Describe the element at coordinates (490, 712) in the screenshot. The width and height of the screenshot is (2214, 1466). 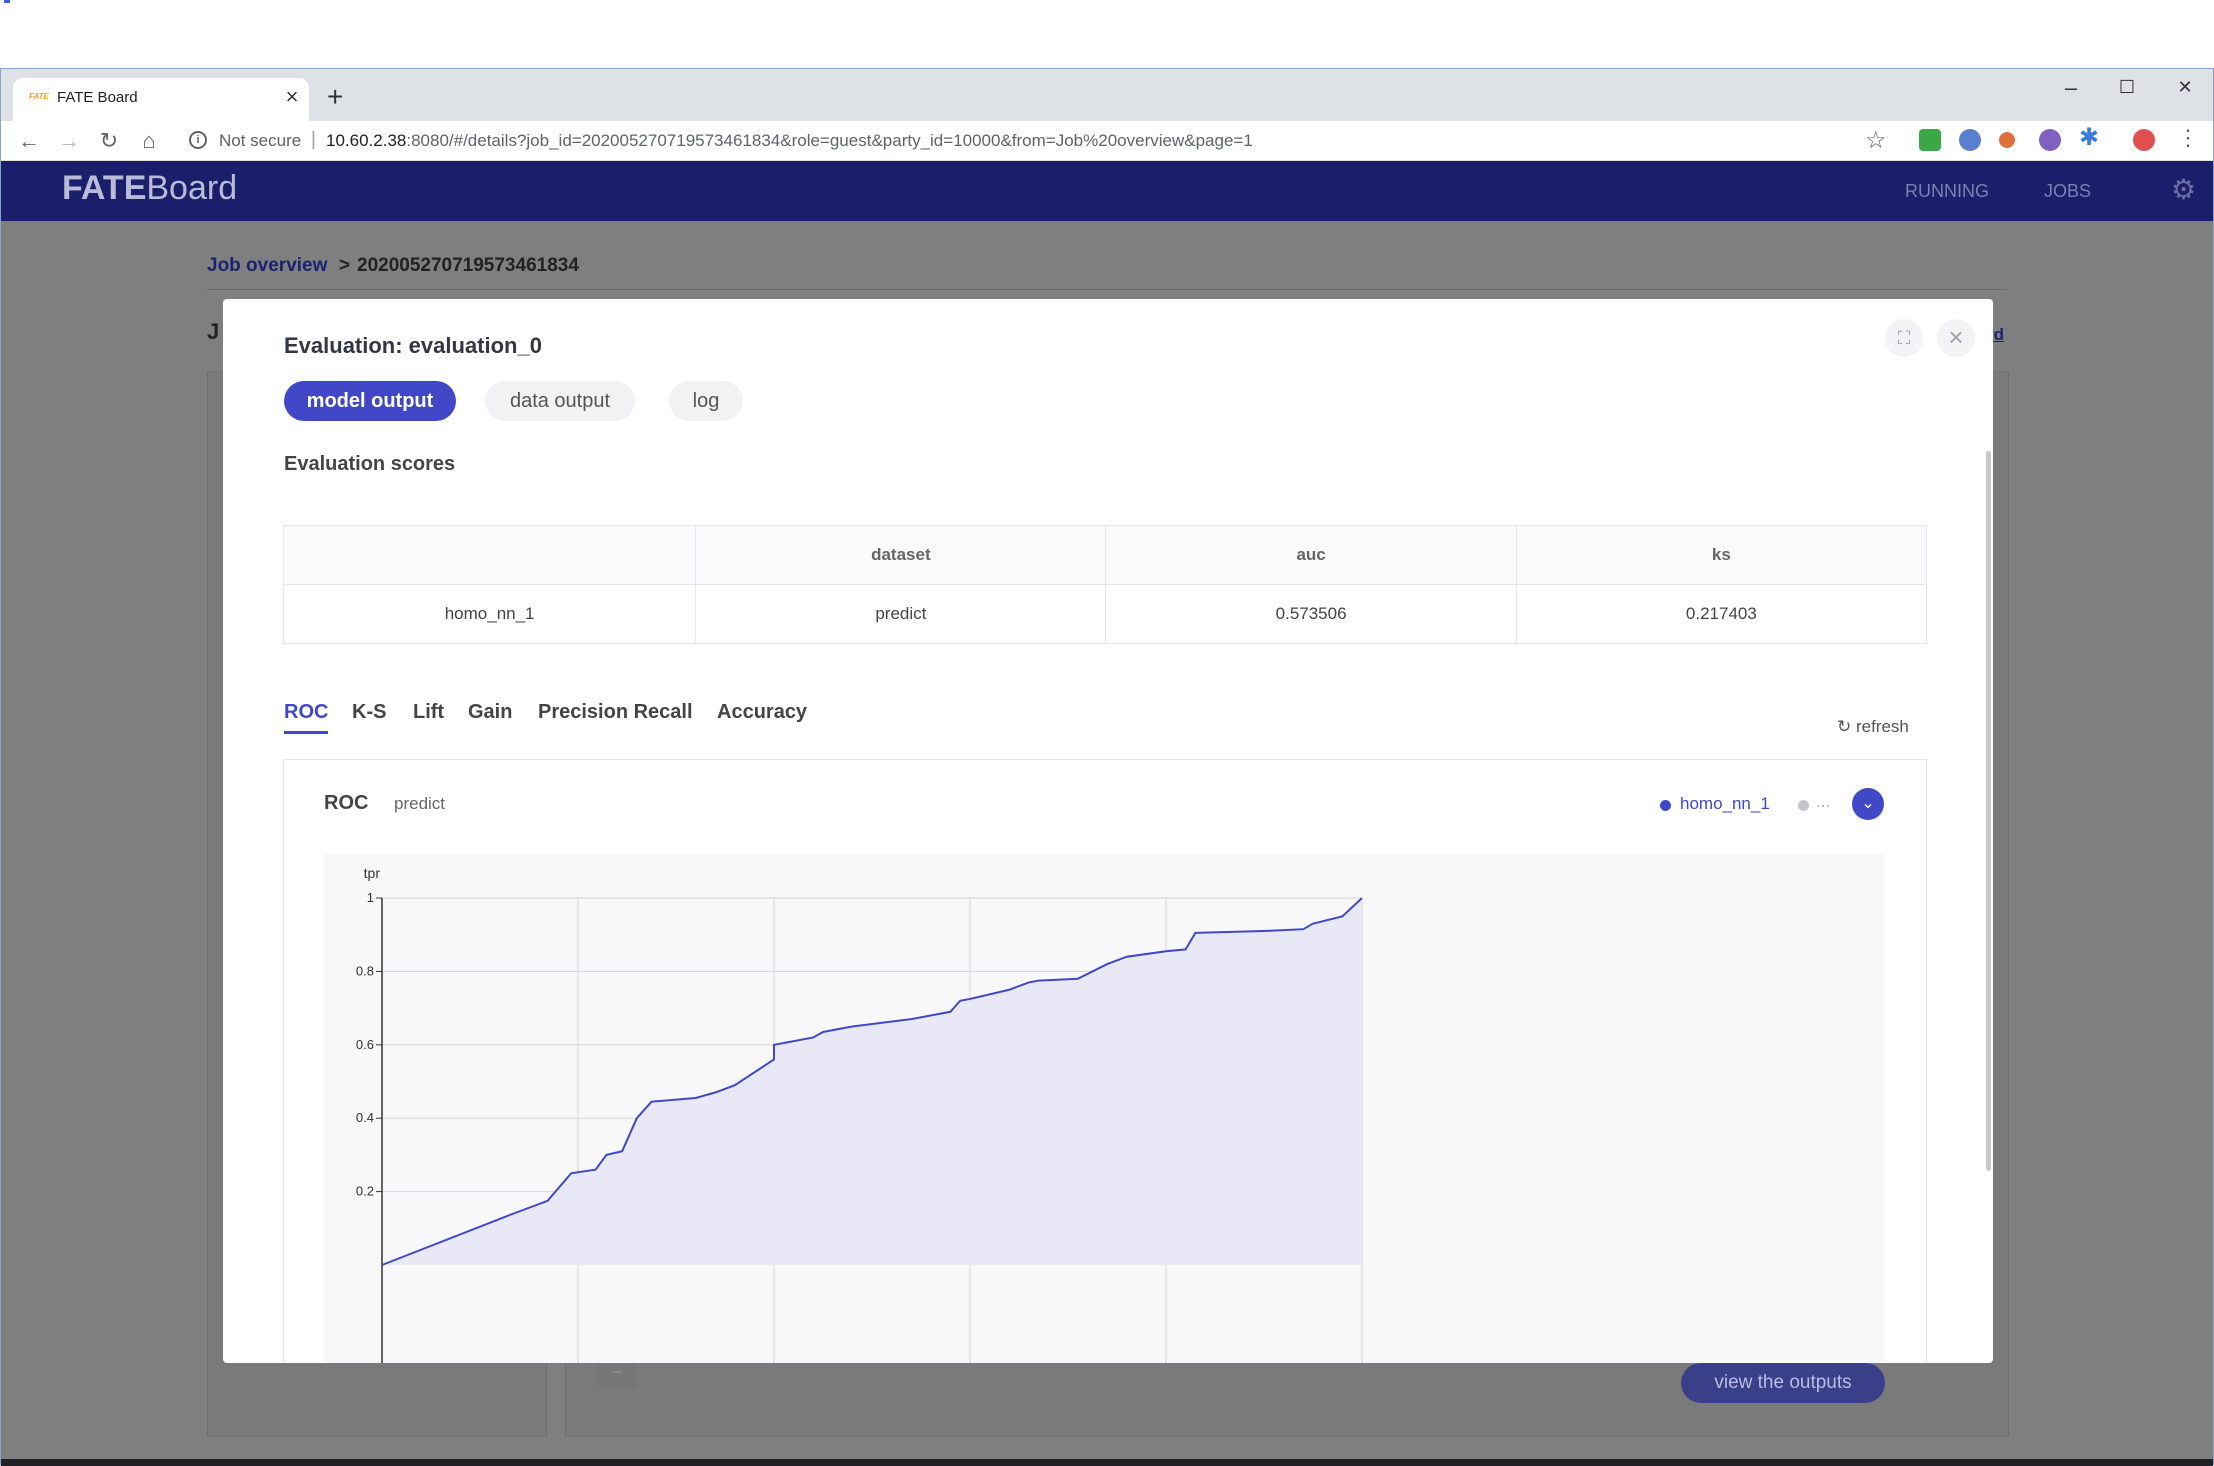
I see `chart-tab-gain: Gain` at that location.